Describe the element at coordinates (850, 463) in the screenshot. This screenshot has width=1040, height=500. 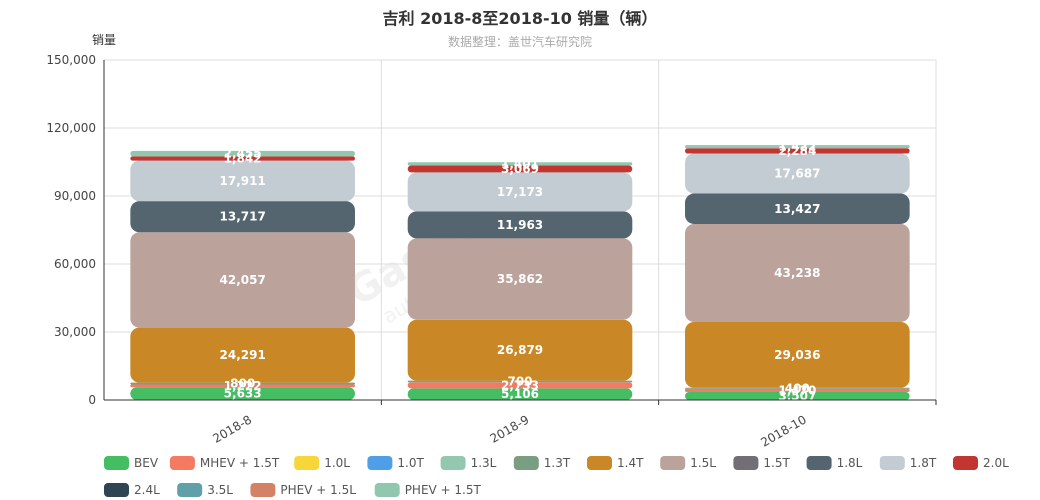
I see `legend-label: 1.8L` at that location.